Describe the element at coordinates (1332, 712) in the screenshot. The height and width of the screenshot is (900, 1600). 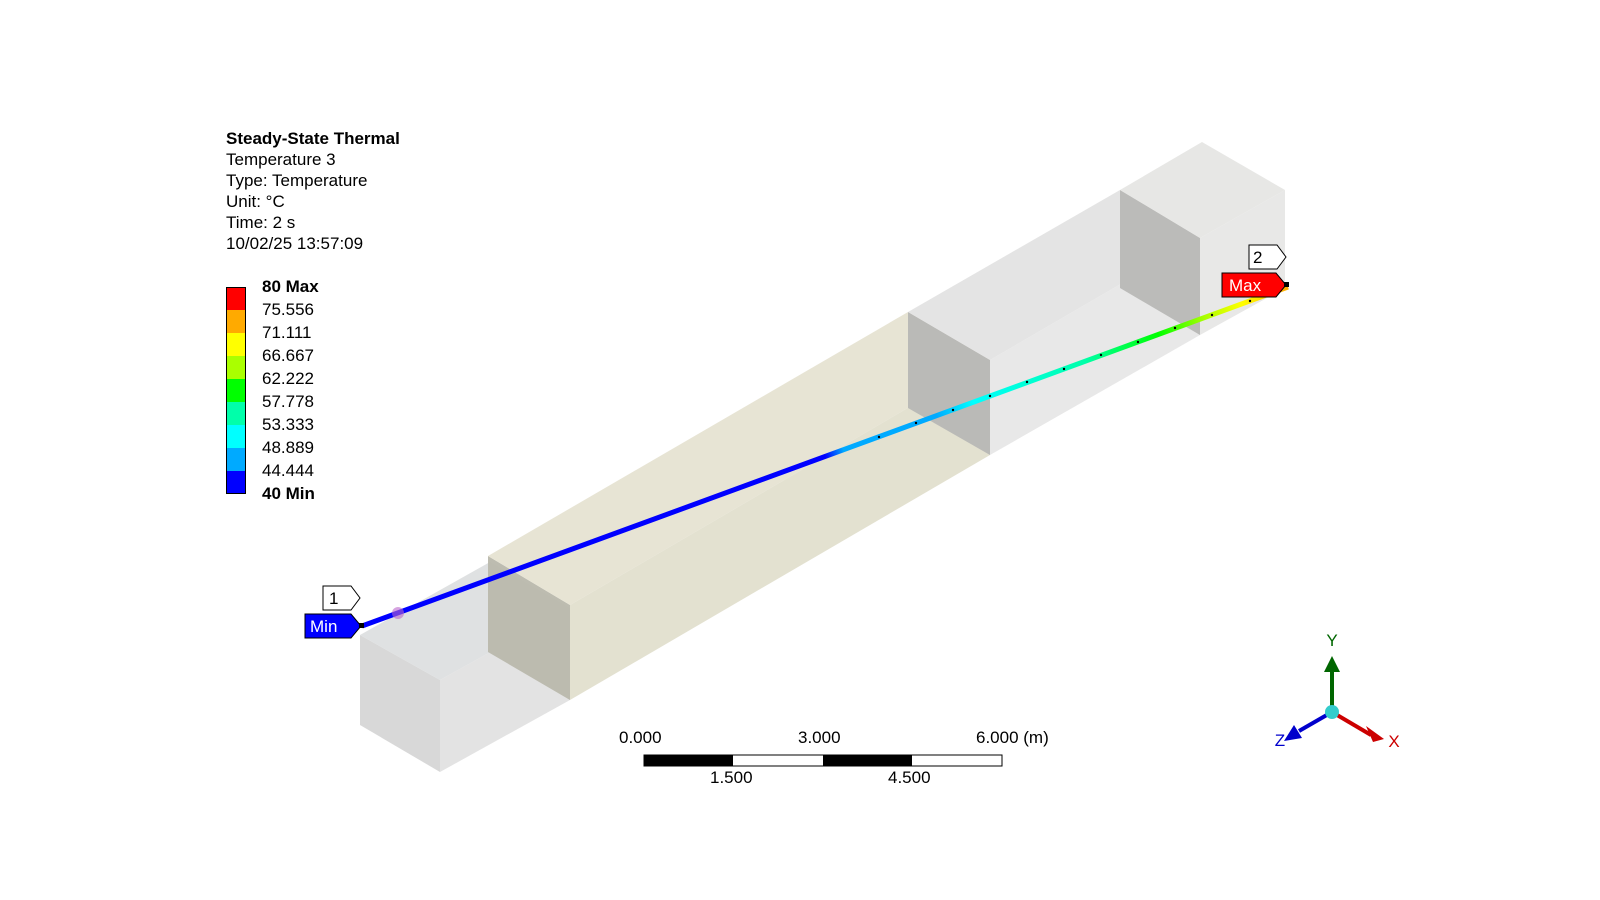
I see `triad-origin-sphere` at that location.